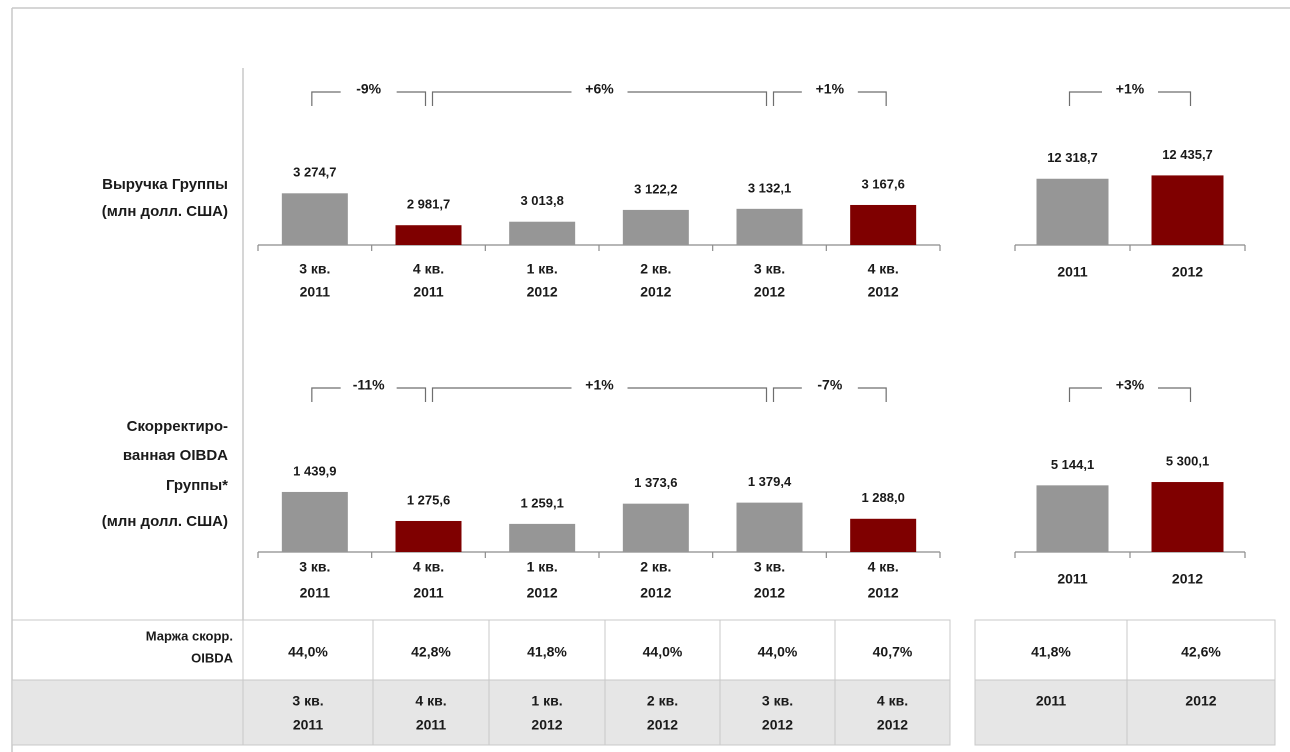 This screenshot has width=1290, height=752. What do you see at coordinates (541, 200) in the screenshot?
I see `value-label: 3 013,8` at bounding box center [541, 200].